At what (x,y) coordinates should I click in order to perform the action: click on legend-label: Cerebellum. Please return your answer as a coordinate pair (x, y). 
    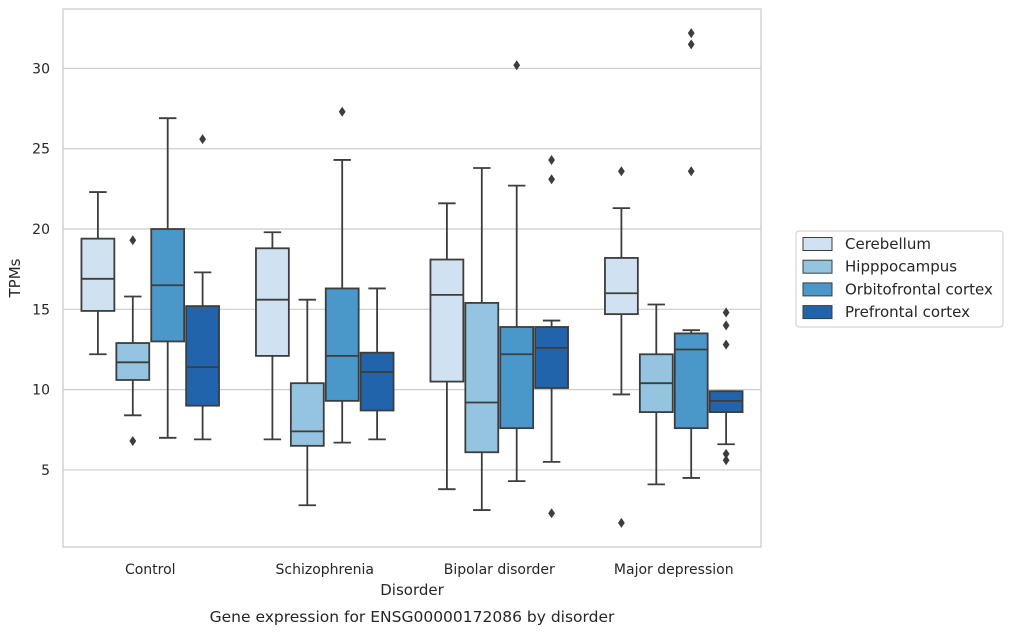
    Looking at the image, I should click on (888, 244).